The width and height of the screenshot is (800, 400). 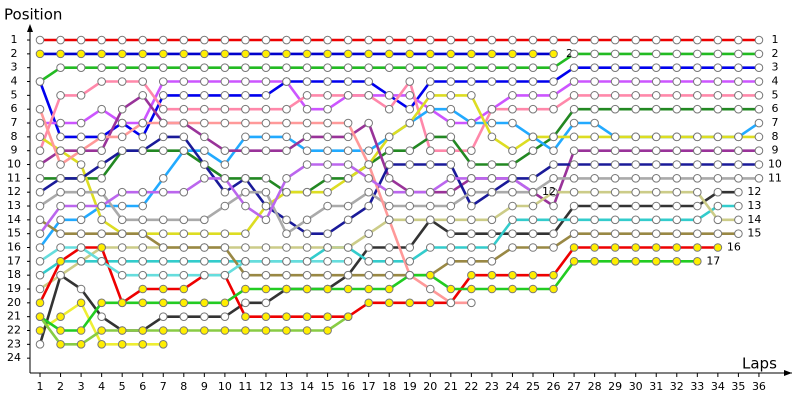 I want to click on y-tick-label: 9, so click(x=14, y=150).